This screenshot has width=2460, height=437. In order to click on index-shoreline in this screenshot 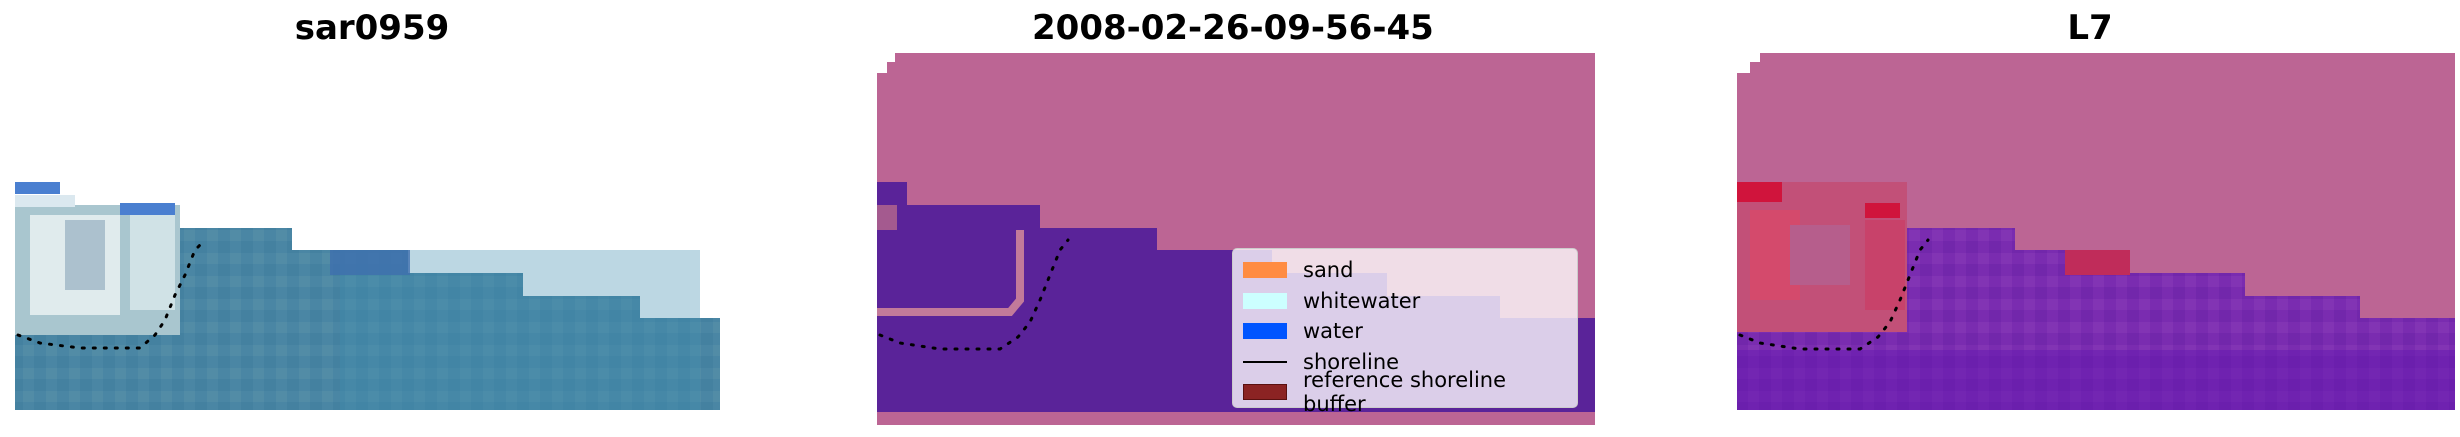, I will do `click(1834, 294)`.